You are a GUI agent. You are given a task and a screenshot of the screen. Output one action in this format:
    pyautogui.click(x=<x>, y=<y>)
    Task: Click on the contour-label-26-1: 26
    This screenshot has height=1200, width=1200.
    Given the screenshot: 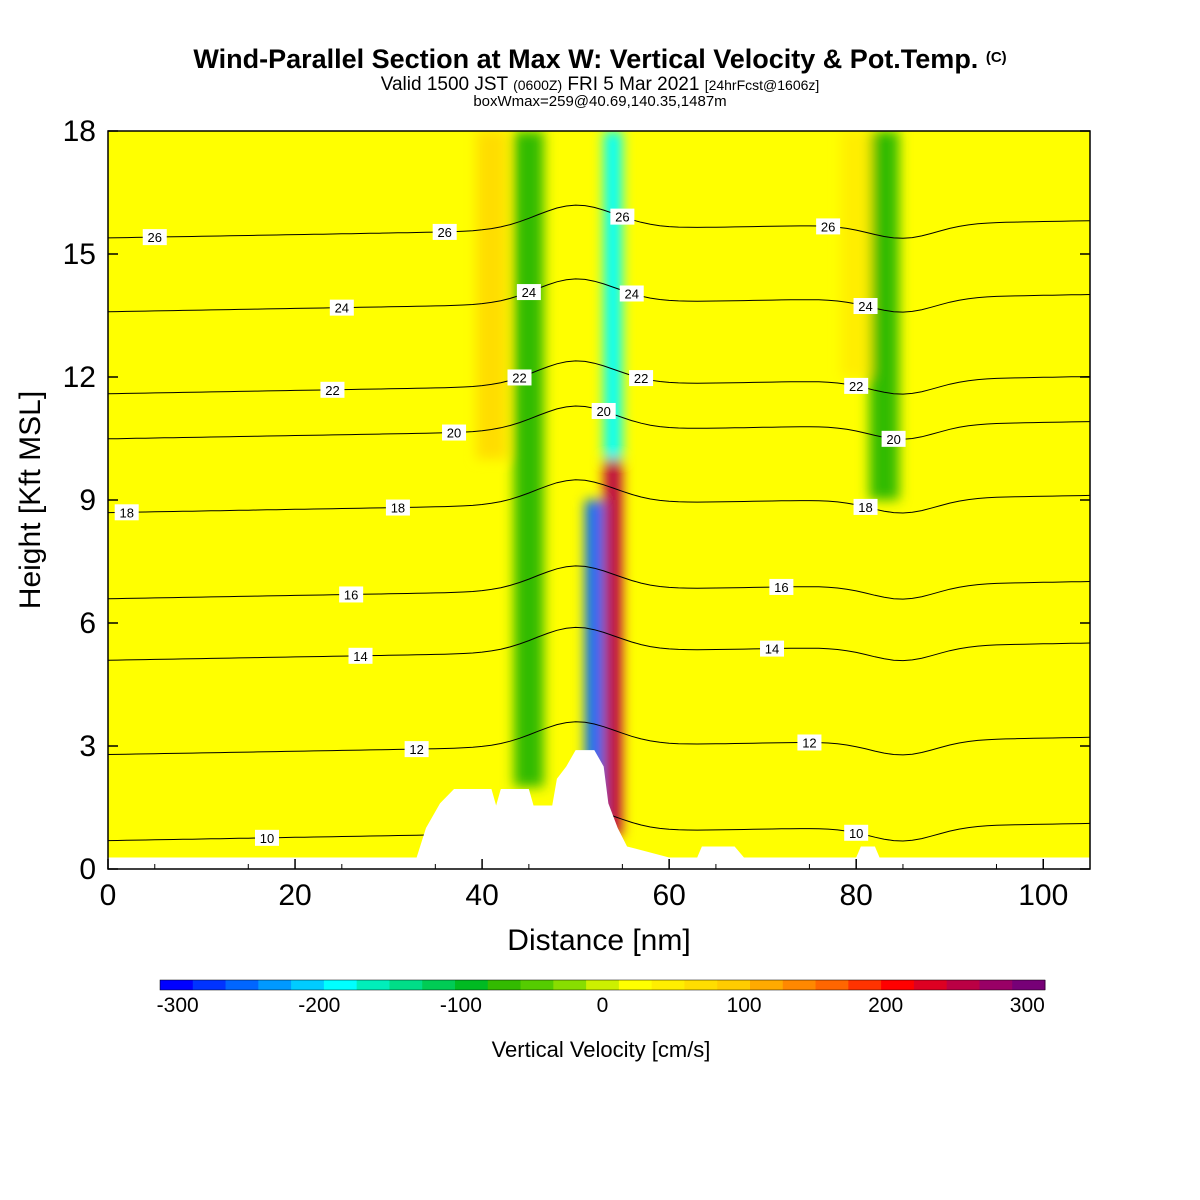 What is the action you would take?
    pyautogui.click(x=444, y=231)
    